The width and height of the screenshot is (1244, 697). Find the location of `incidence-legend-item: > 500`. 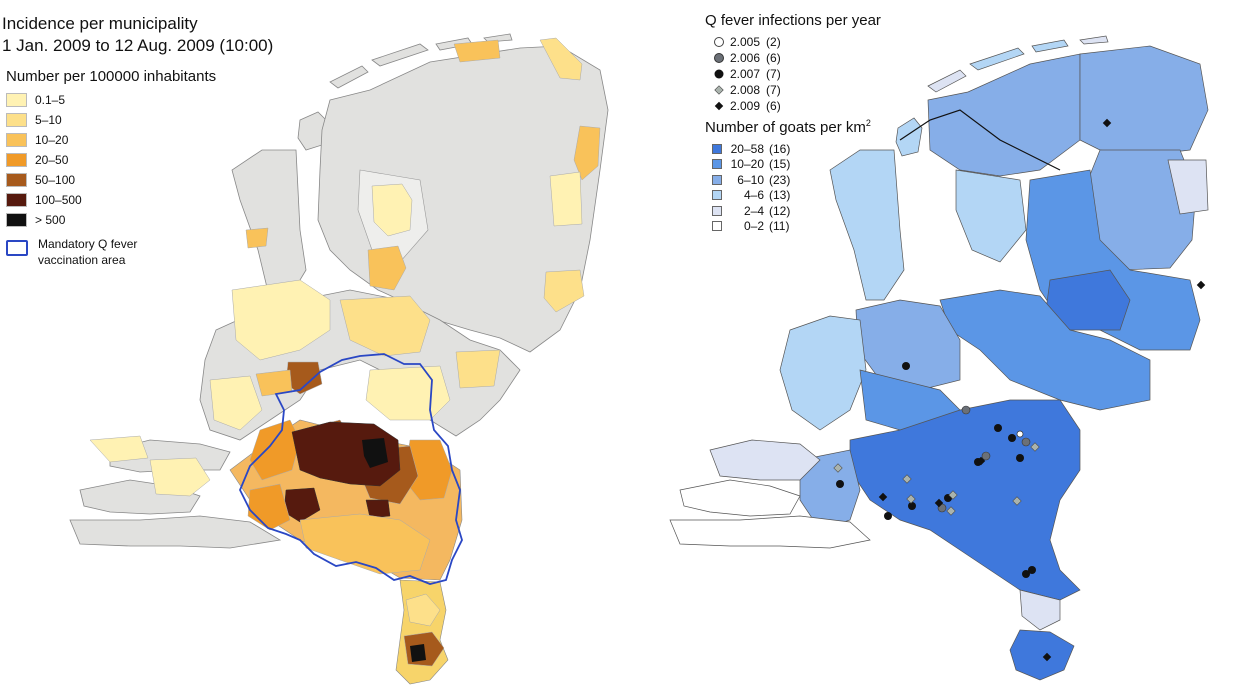

incidence-legend-item: > 500 is located at coordinates (44, 220).